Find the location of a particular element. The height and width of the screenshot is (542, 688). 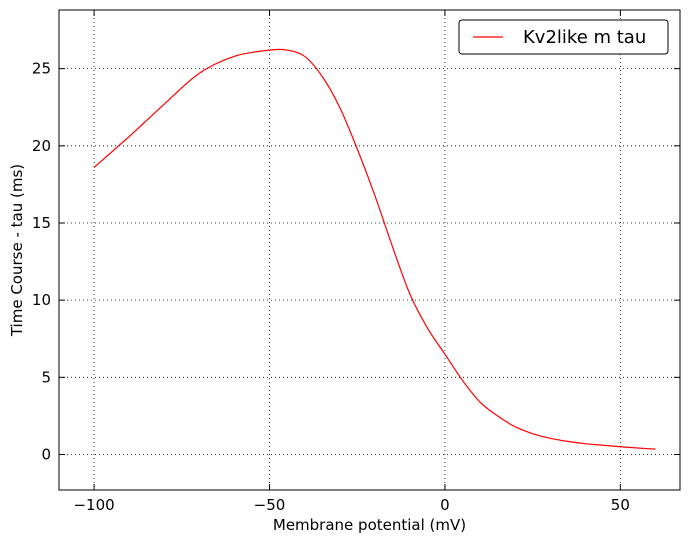

y-tick-label: 0 is located at coordinates (46, 455).